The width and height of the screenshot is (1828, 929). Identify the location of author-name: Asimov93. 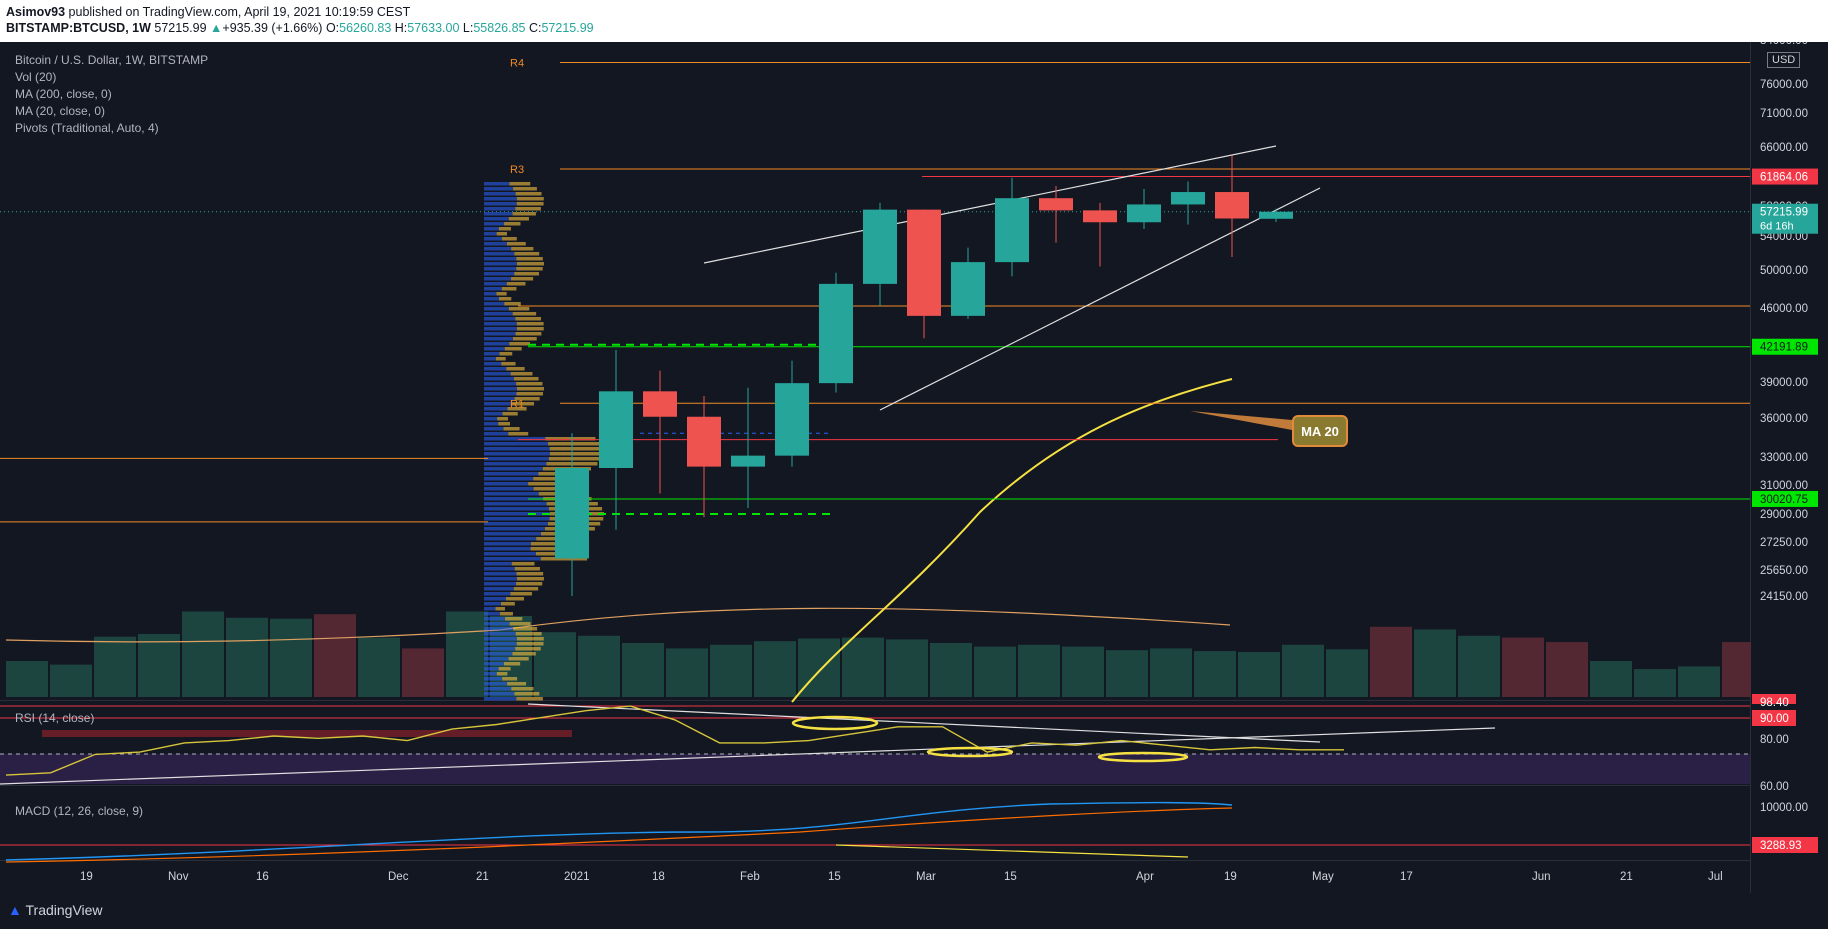
(36, 12).